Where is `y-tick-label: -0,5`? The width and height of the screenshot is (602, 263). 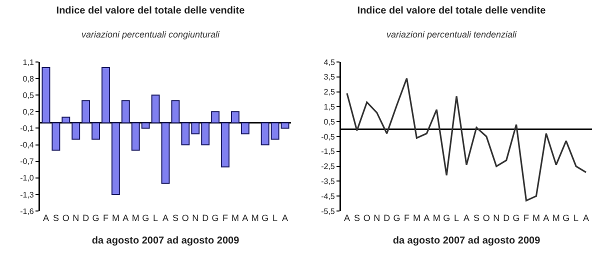
y-tick-label: -0,5 is located at coordinates (328, 137).